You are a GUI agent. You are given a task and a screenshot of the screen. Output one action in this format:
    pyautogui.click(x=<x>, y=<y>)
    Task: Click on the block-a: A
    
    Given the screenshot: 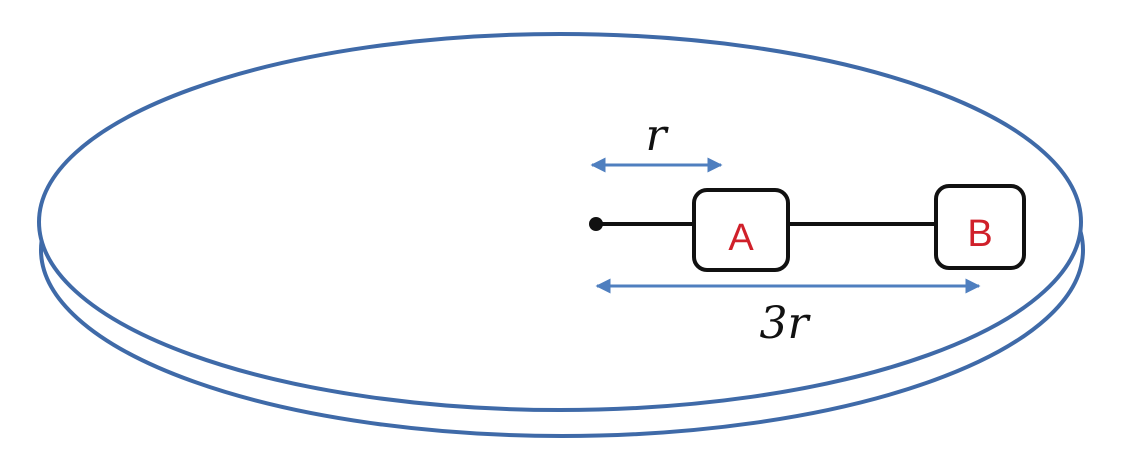 What is the action you would take?
    pyautogui.click(x=741, y=230)
    